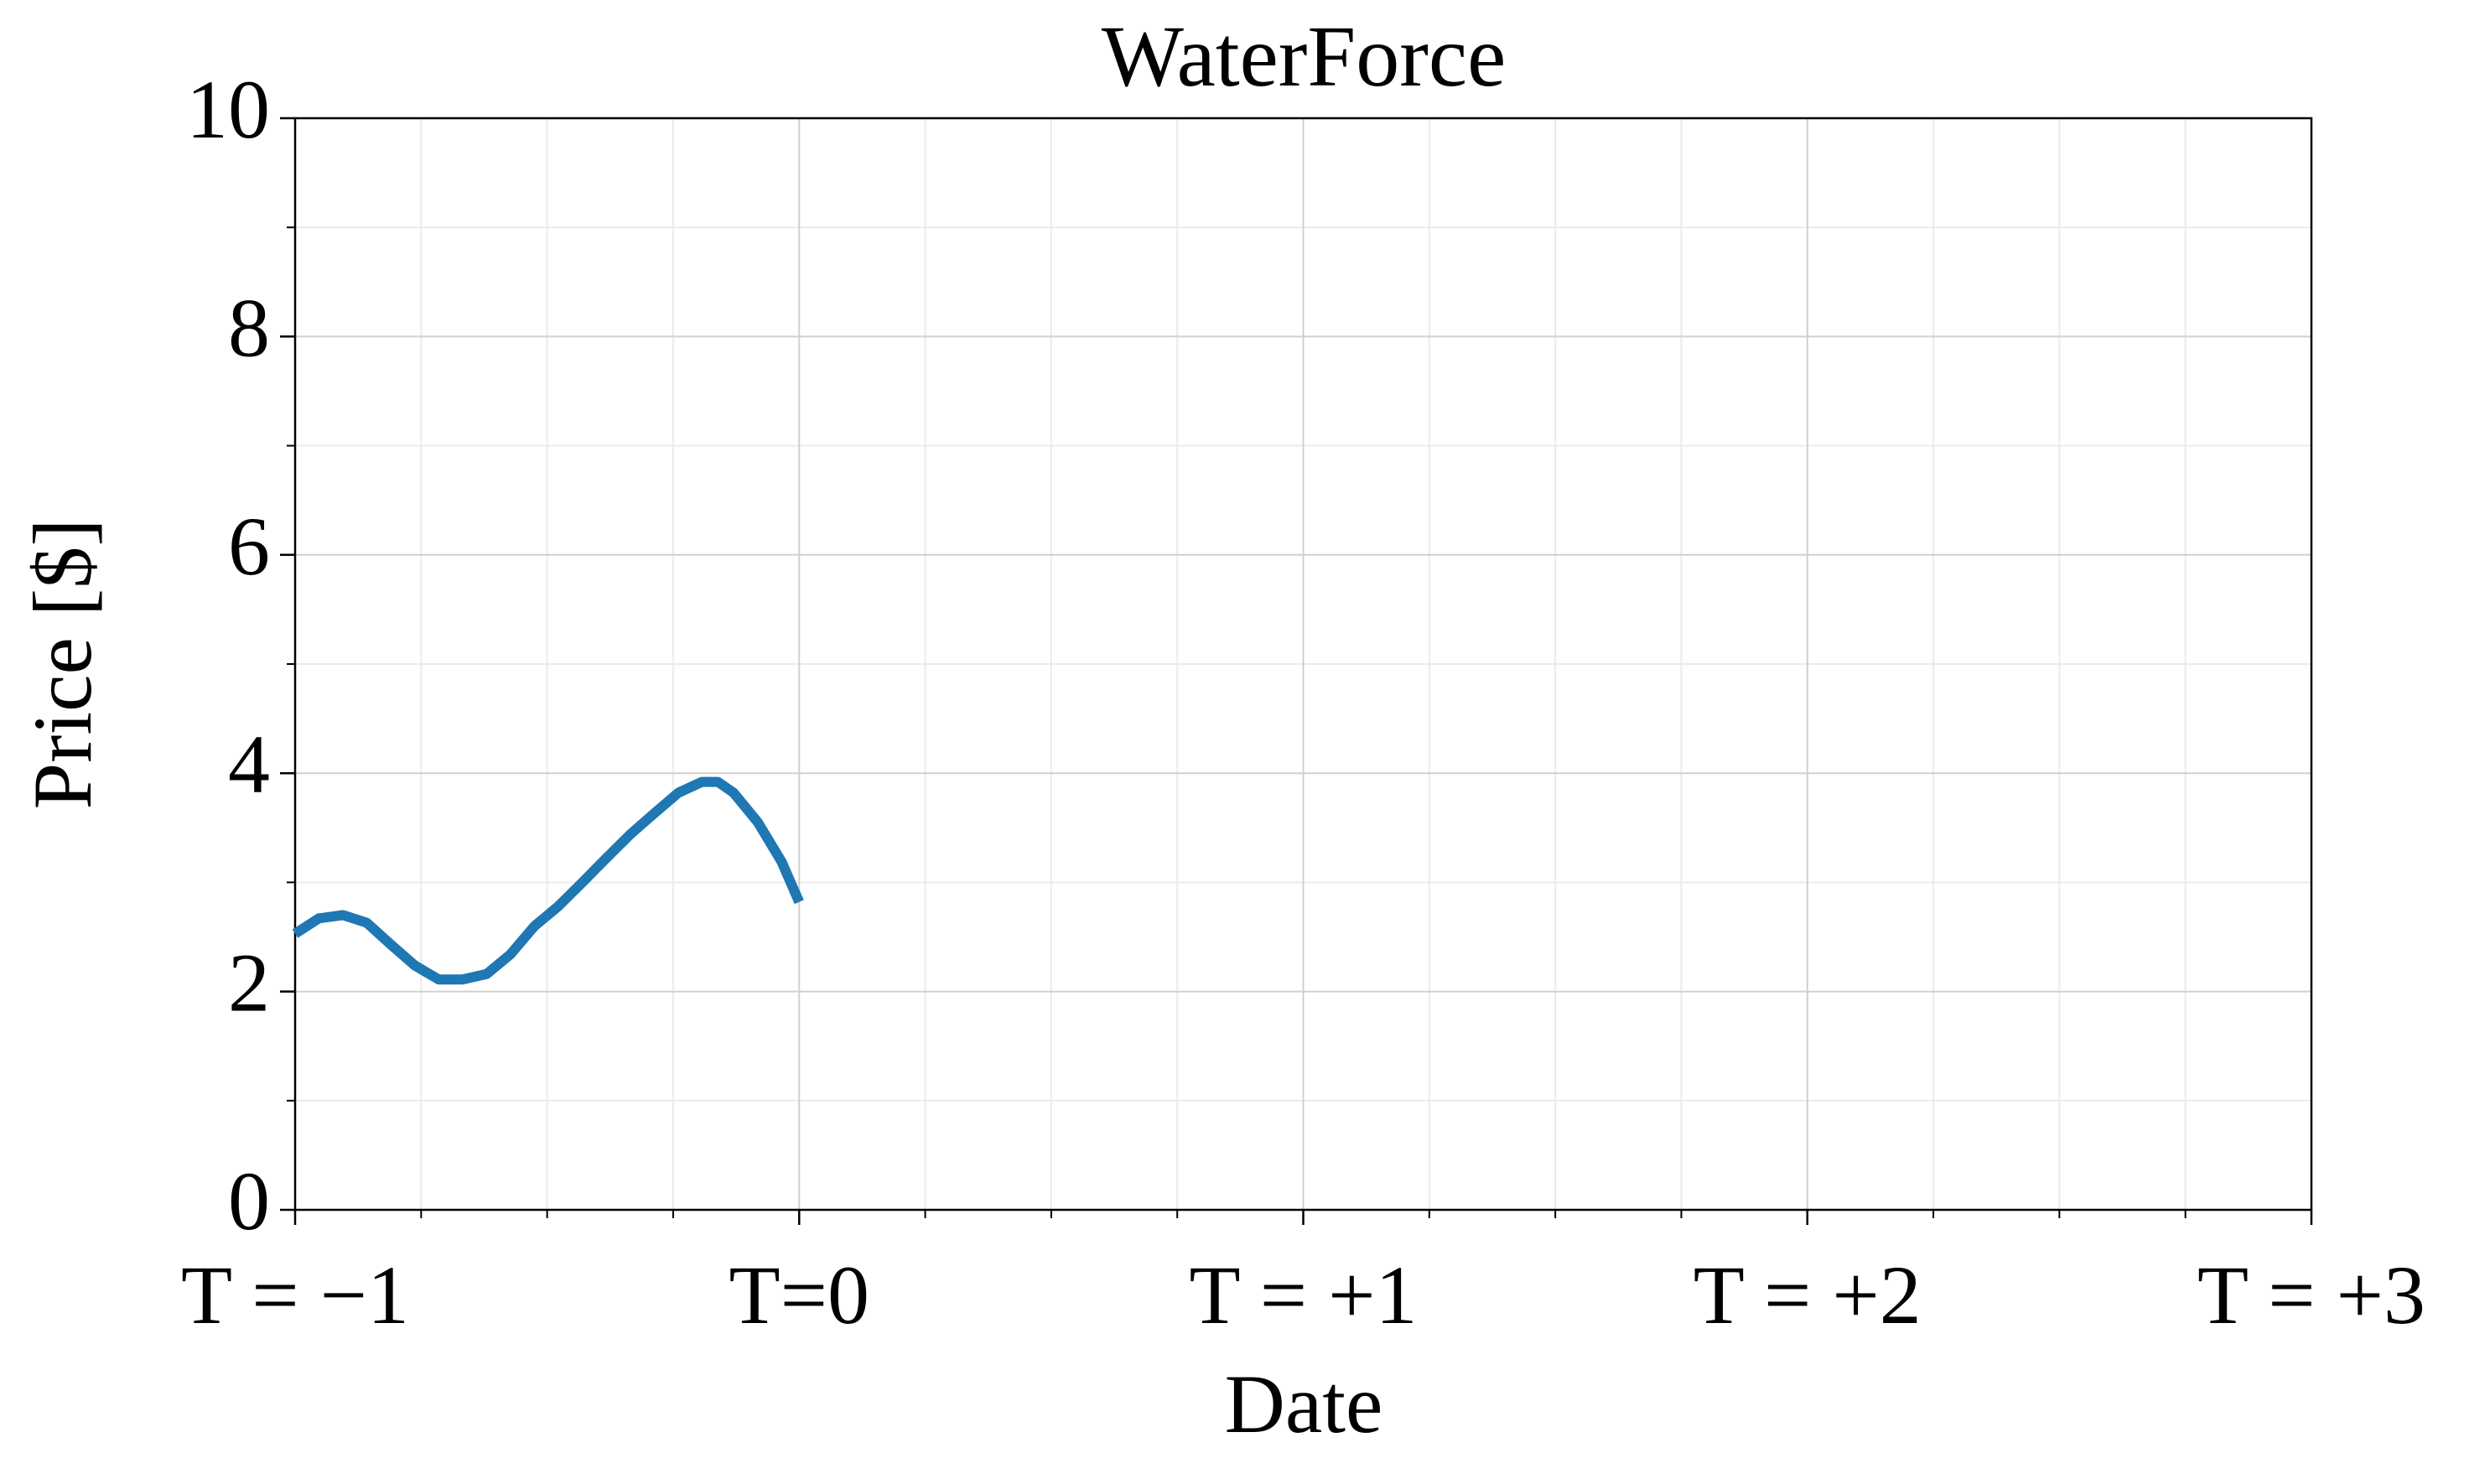  Describe the element at coordinates (1304, 56) in the screenshot. I see `chart-title: WaterForce` at that location.